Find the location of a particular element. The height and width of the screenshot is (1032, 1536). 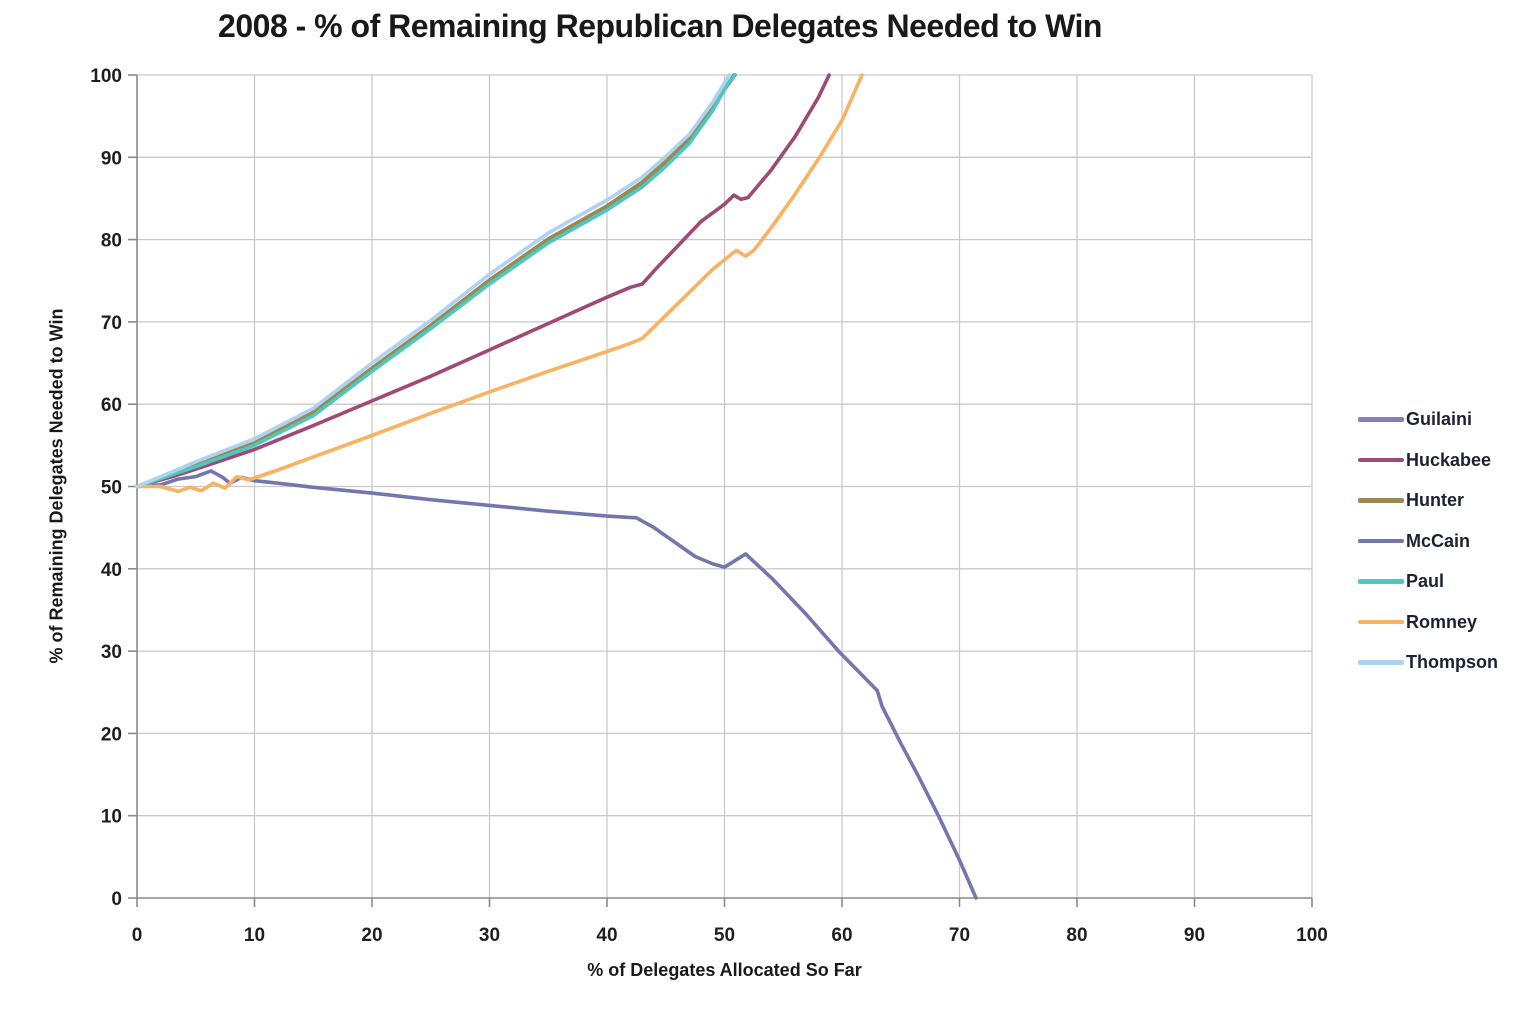

legend-swatch-thompson is located at coordinates (1381, 662).